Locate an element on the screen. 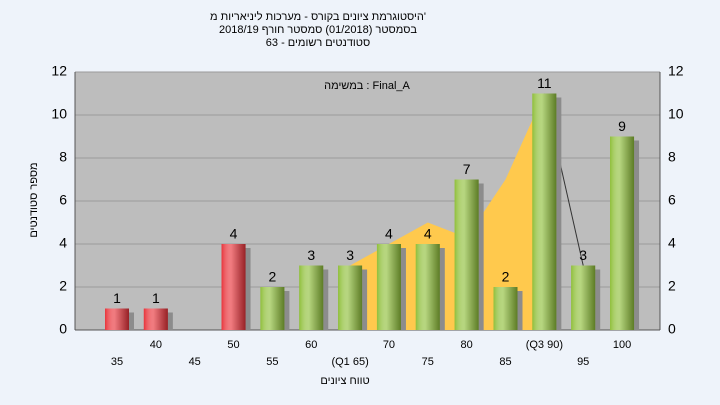 The image size is (720, 405). x-tick-label: (Q3 90) is located at coordinates (544, 345).